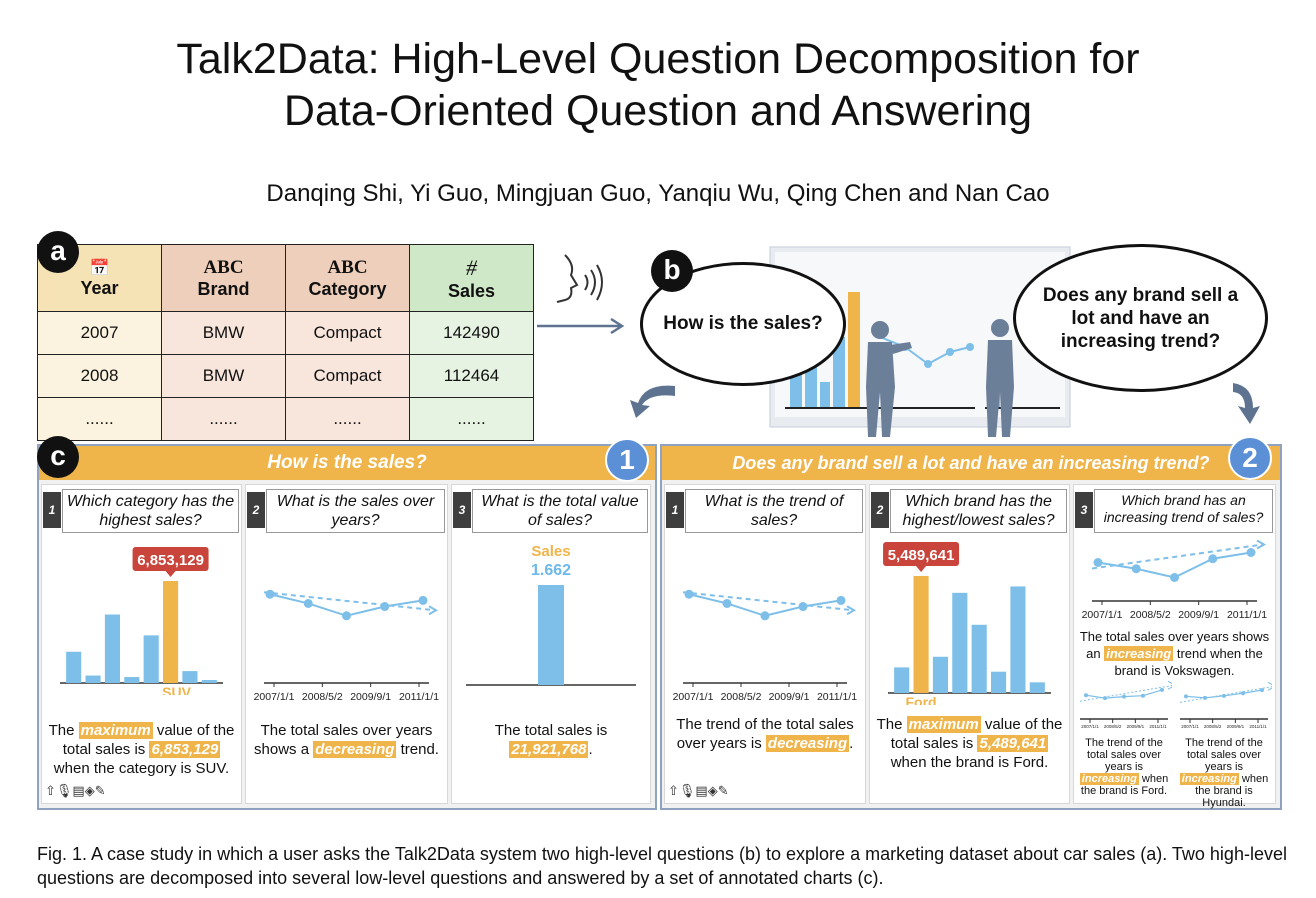 The image size is (1316, 898). Describe the element at coordinates (223, 333) in the screenshot. I see `table-cell: BMW` at that location.